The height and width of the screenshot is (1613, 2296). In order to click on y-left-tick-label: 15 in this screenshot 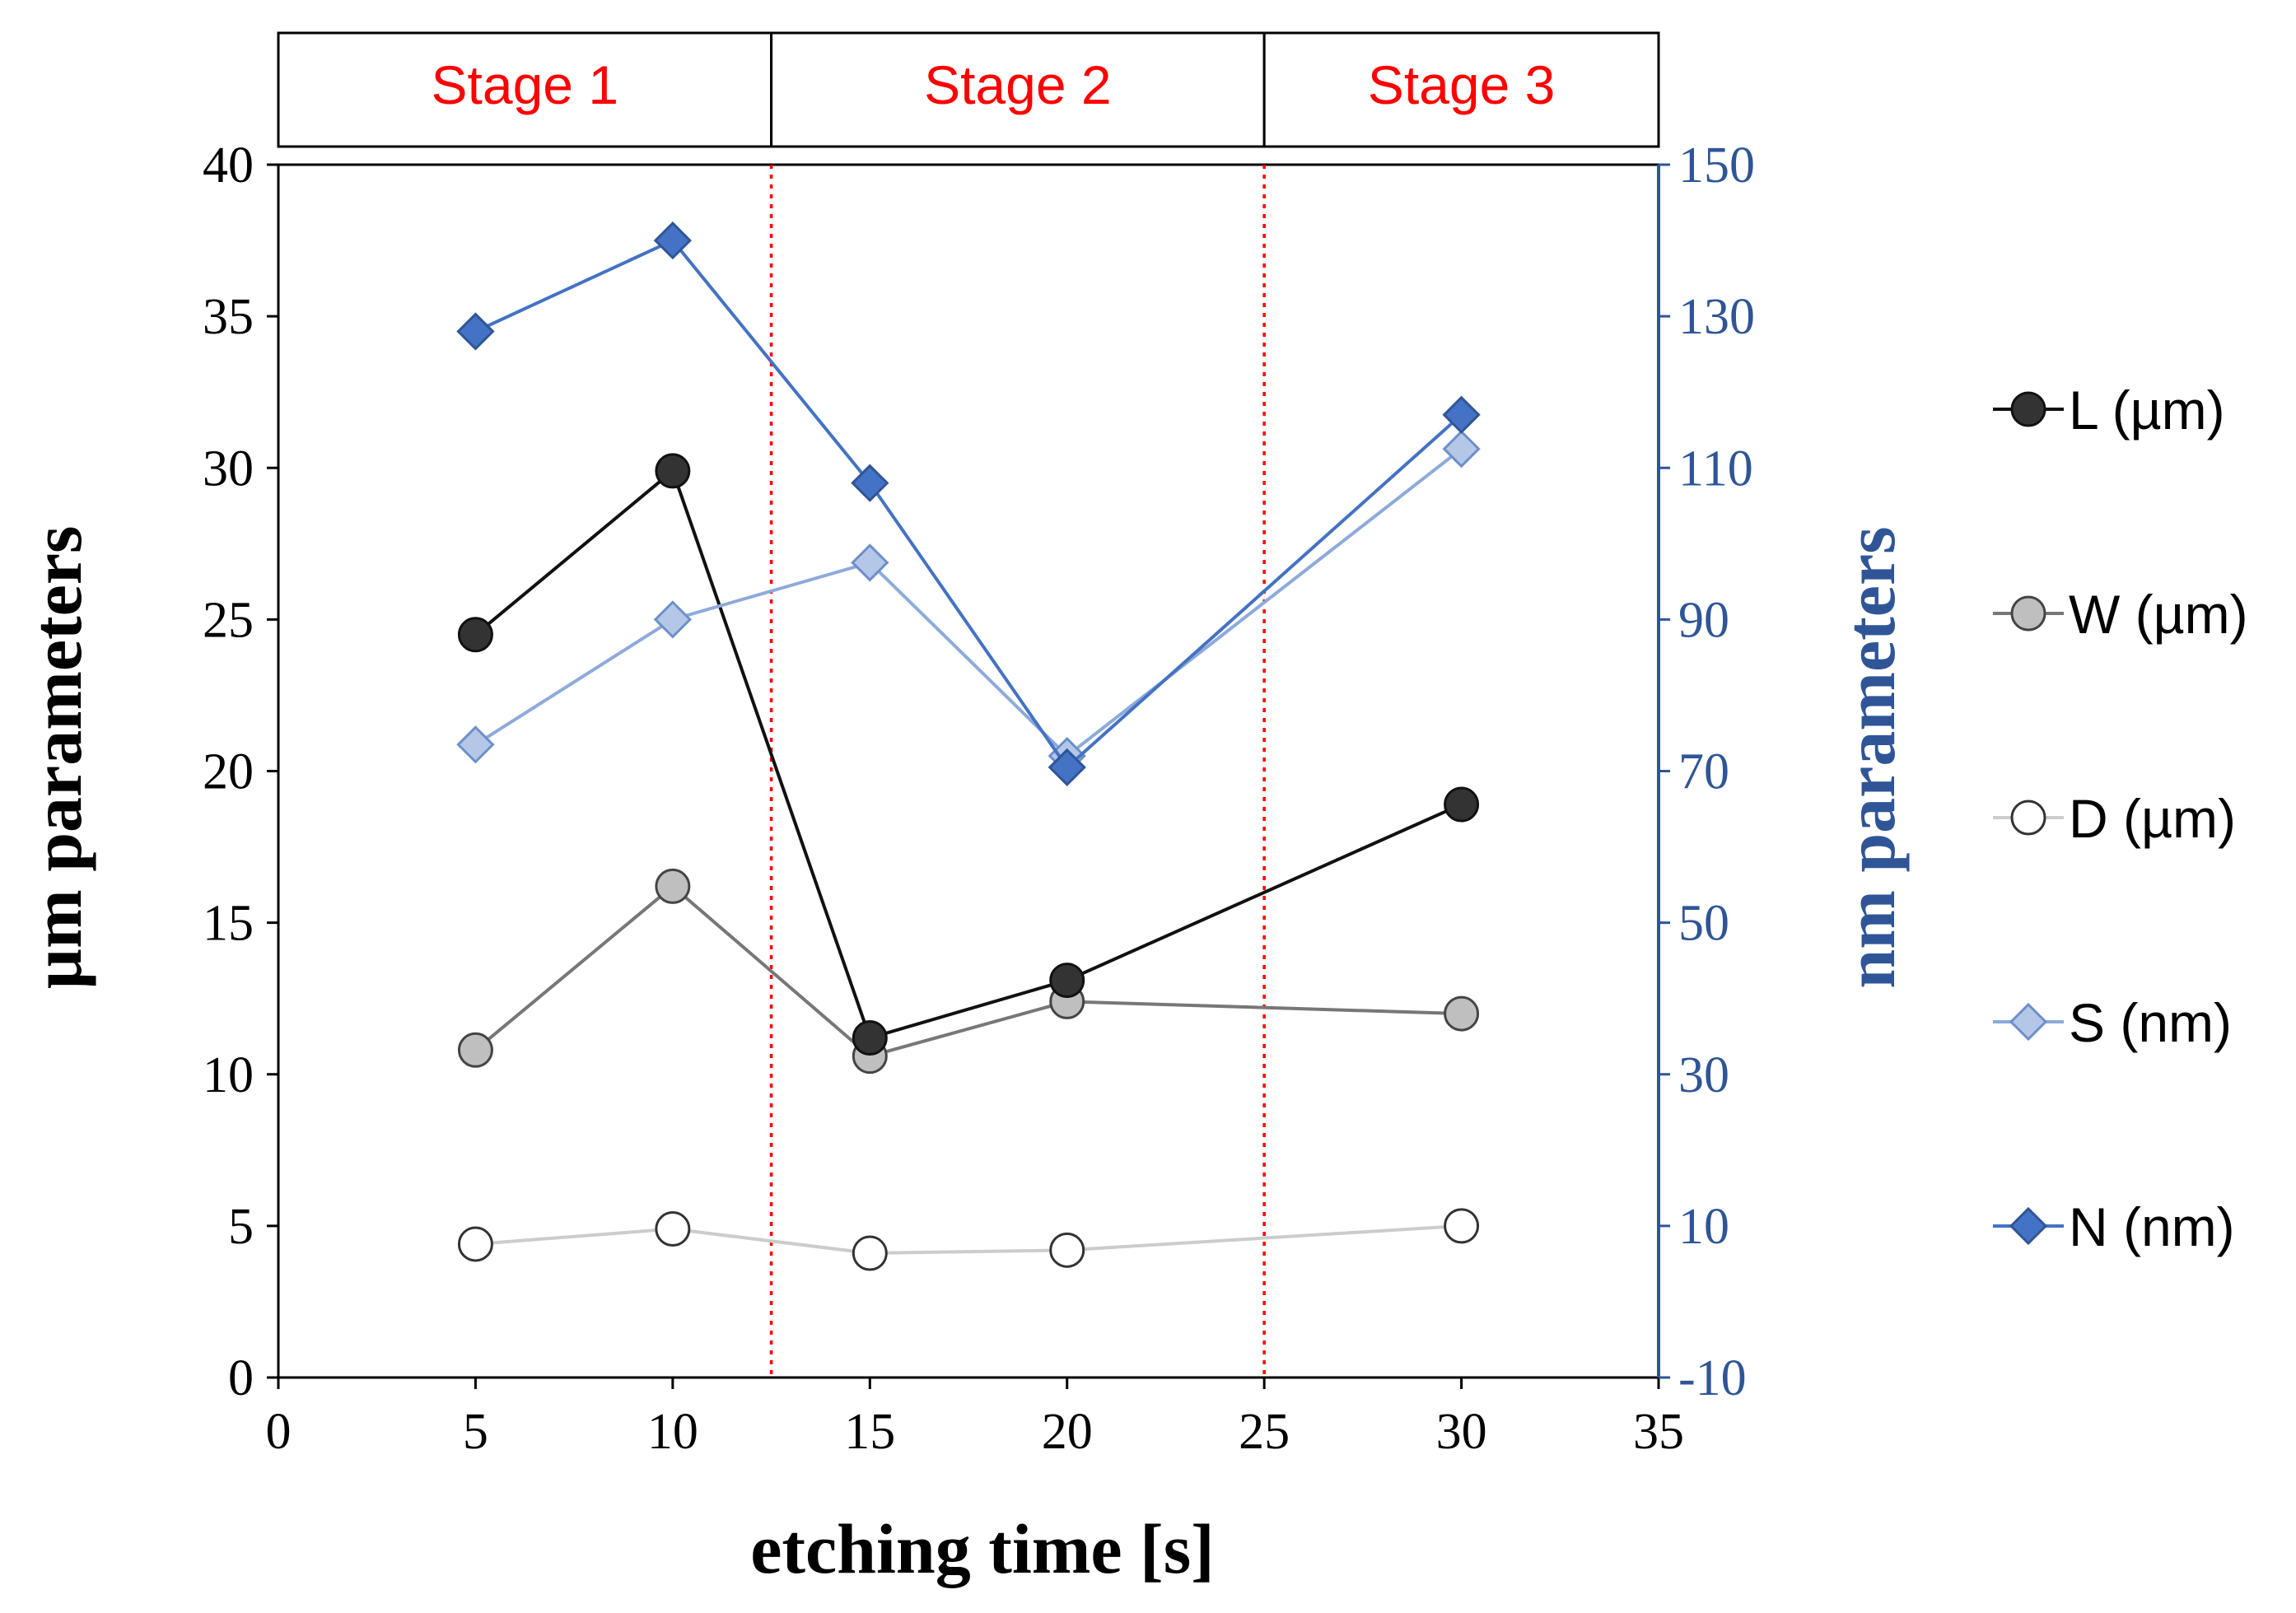, I will do `click(228, 924)`.